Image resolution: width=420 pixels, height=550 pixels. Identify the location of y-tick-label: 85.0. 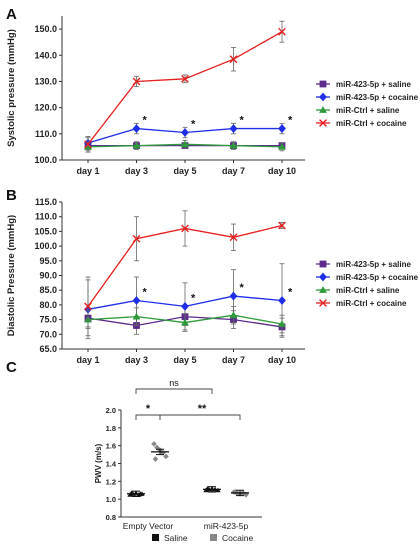
(48, 290).